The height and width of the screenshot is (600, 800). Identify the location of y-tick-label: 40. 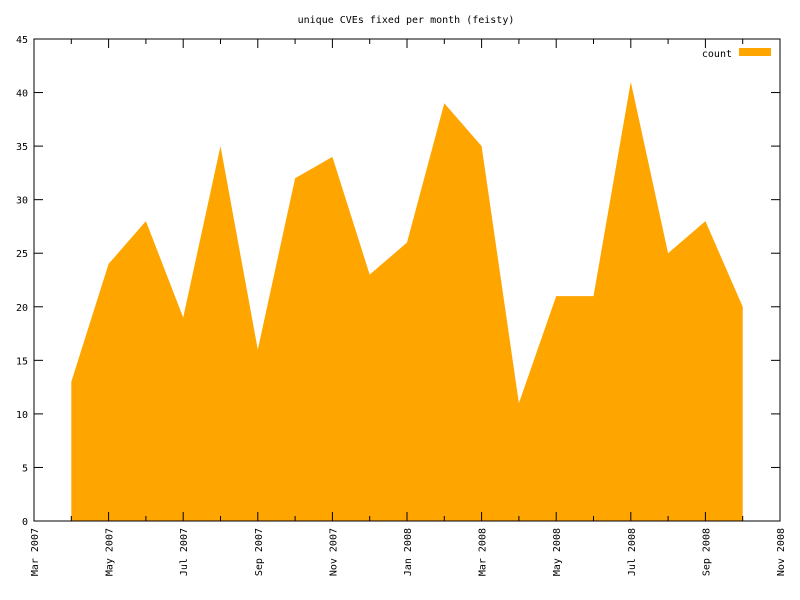
(22, 94).